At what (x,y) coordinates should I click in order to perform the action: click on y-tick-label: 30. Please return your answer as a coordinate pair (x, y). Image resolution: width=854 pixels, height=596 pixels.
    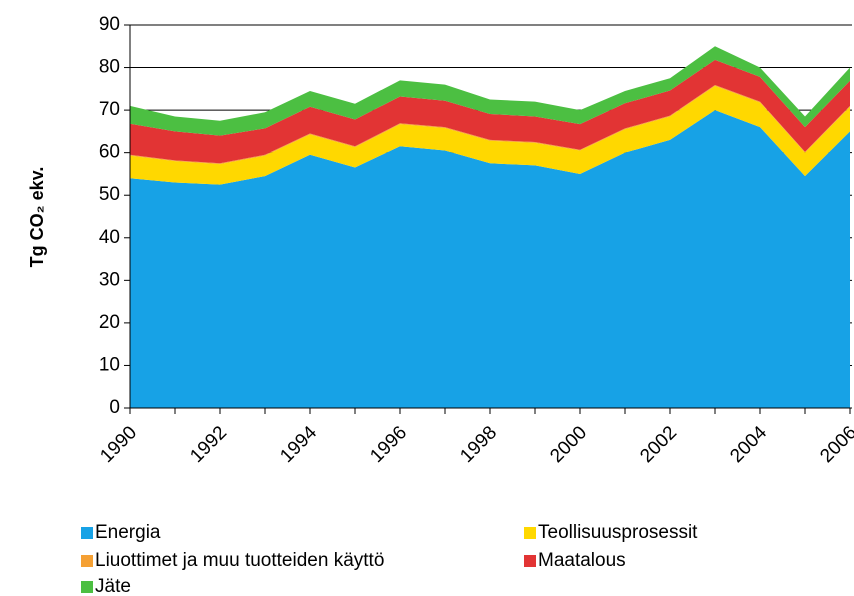
    Looking at the image, I should click on (109, 279).